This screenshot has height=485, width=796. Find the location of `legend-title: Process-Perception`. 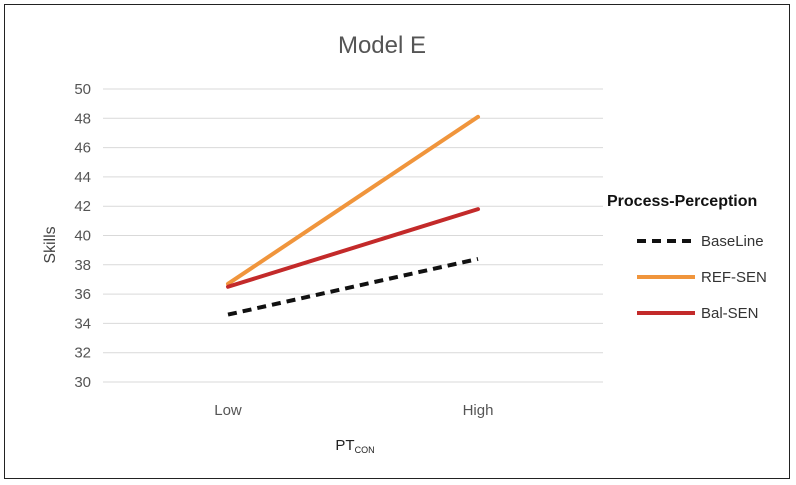

legend-title: Process-Perception is located at coordinates (682, 201).